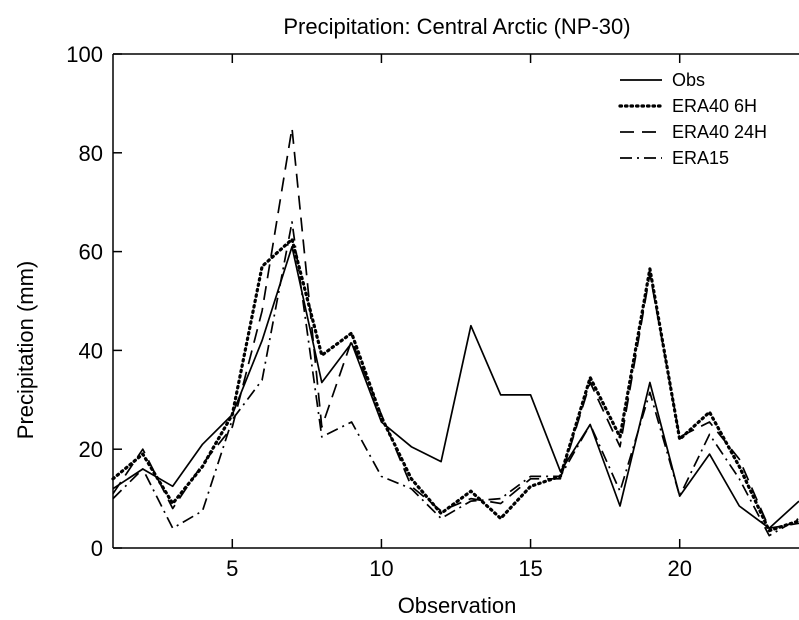 The image size is (799, 620). I want to click on x-tick-label: 10, so click(381, 568).